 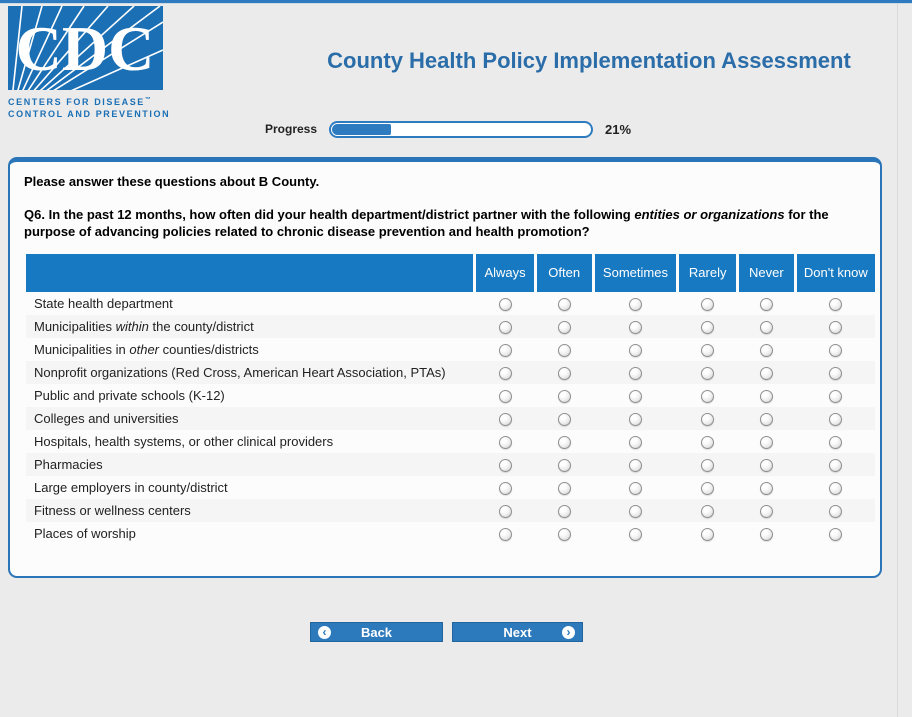 I want to click on radio-nonprofit-organizations-red-don-t-know, so click(x=835, y=374).